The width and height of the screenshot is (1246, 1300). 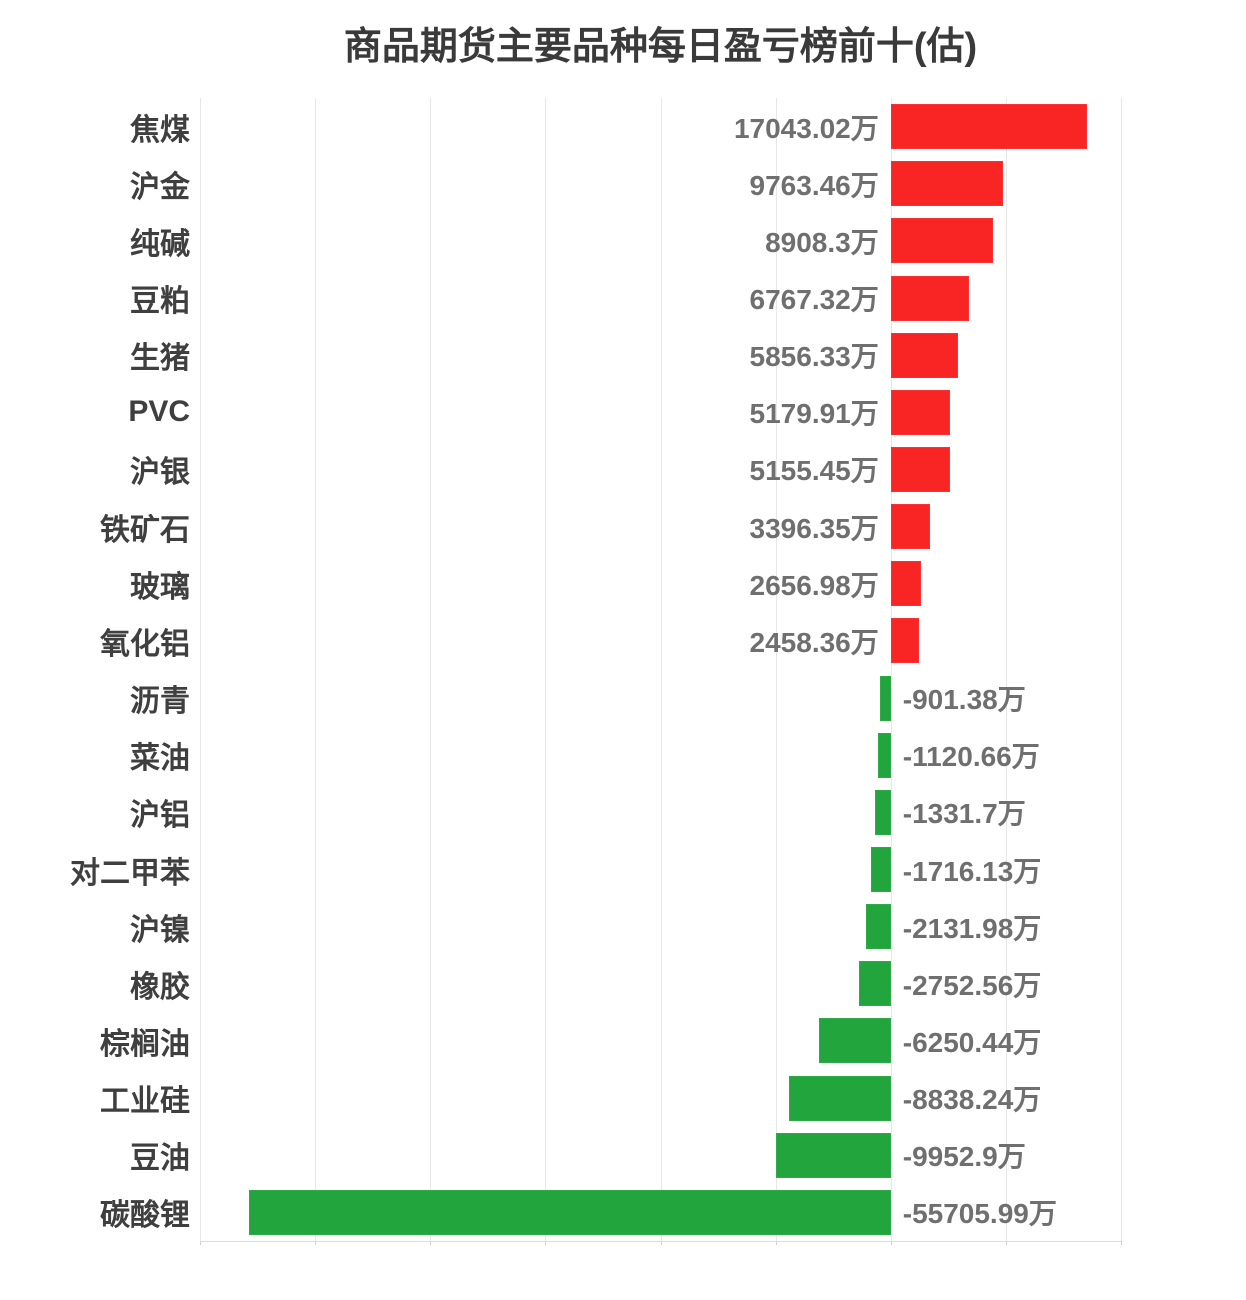 I want to click on category-label: 沪金, so click(x=160, y=187).